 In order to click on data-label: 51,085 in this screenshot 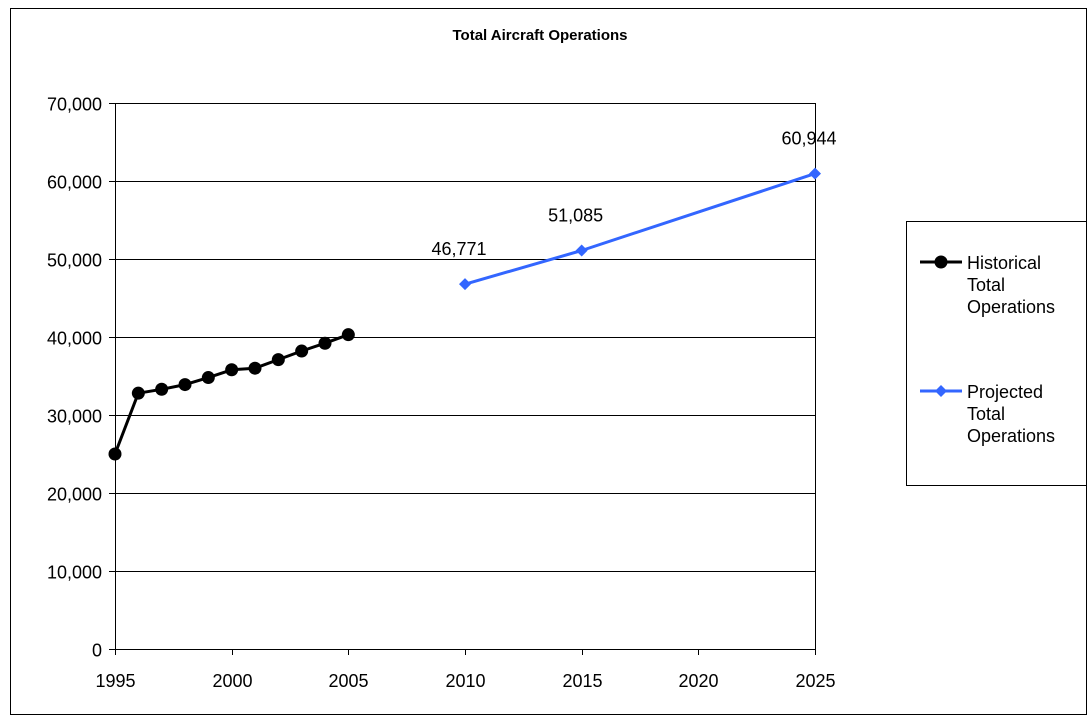, I will do `click(575, 216)`.